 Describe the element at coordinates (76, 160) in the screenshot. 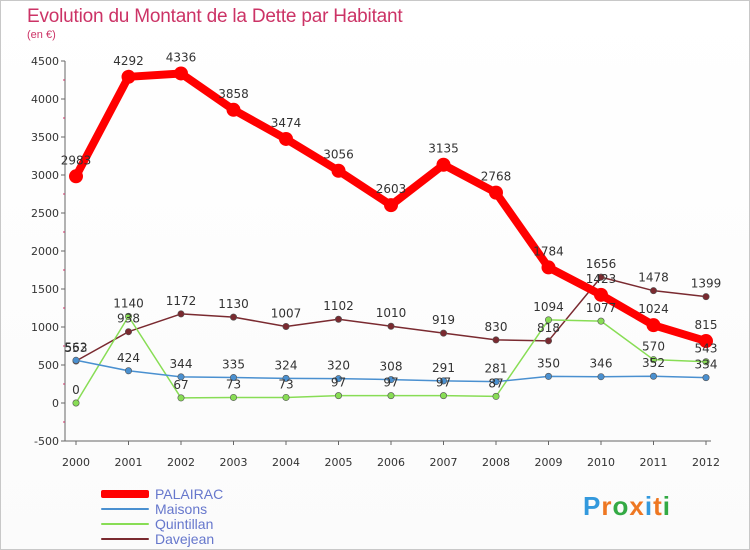

I see `data-label-palairac: 2983` at that location.